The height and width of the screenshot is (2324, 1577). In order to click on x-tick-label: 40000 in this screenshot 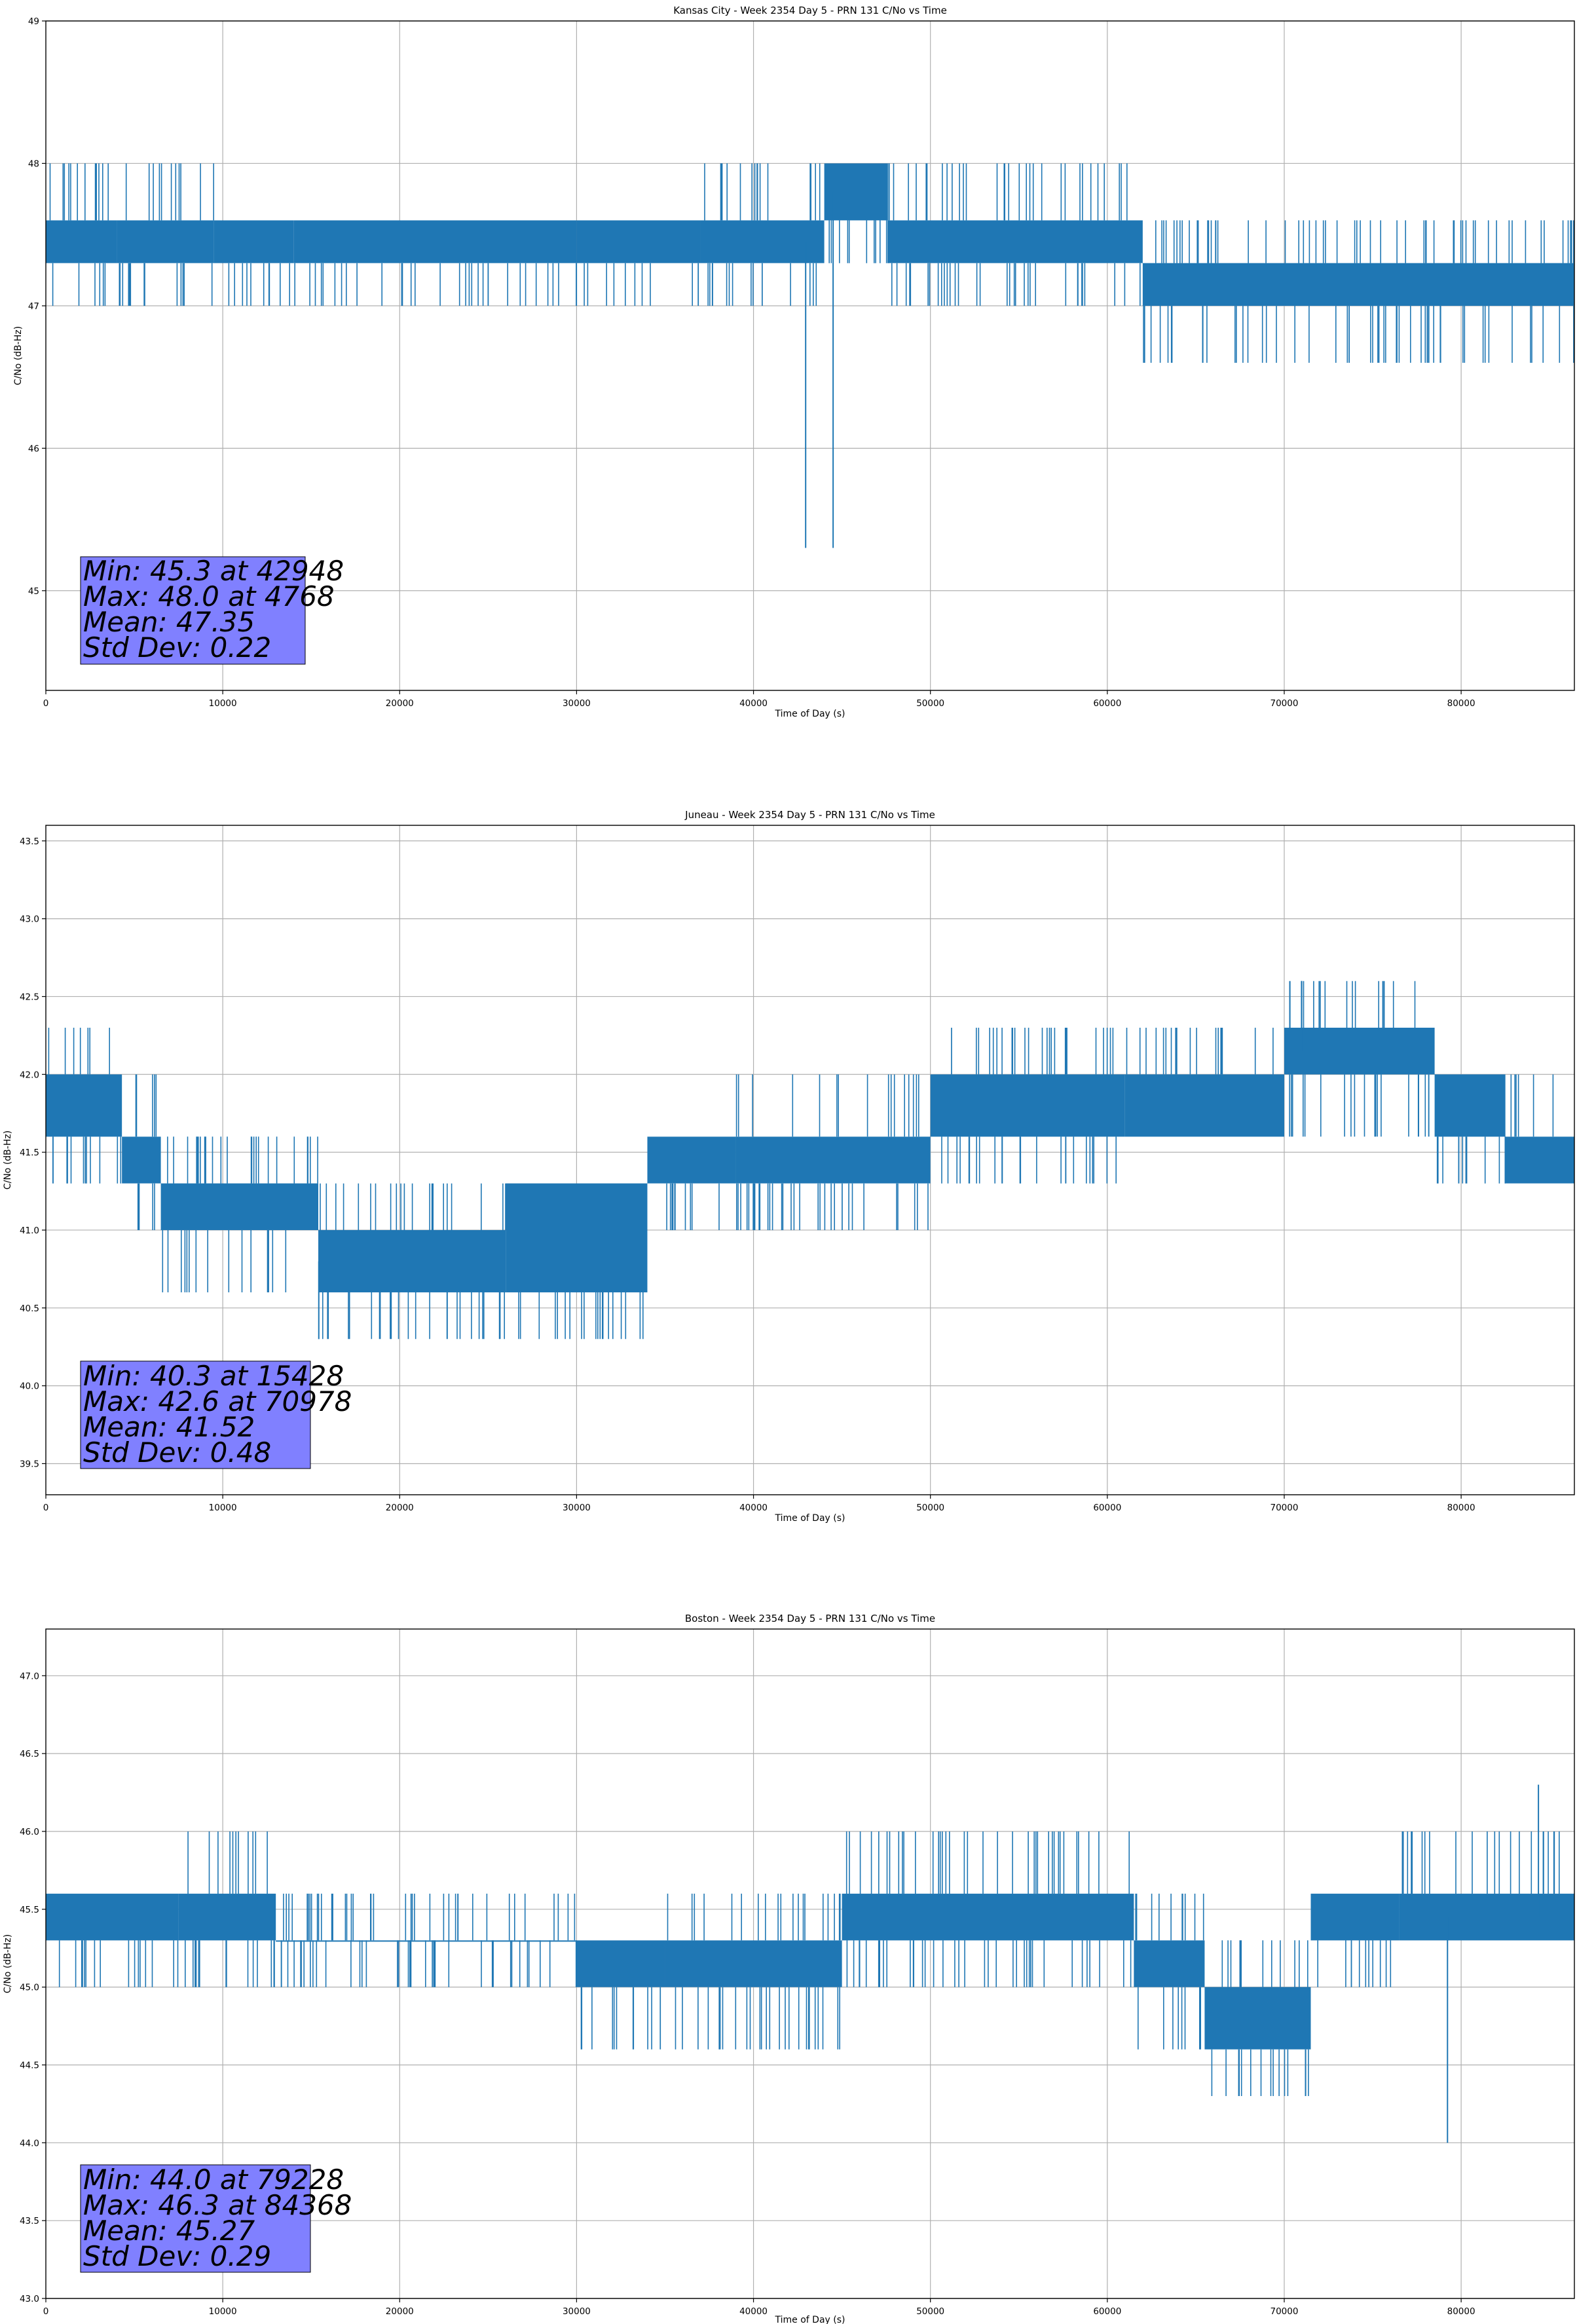, I will do `click(753, 1508)`.